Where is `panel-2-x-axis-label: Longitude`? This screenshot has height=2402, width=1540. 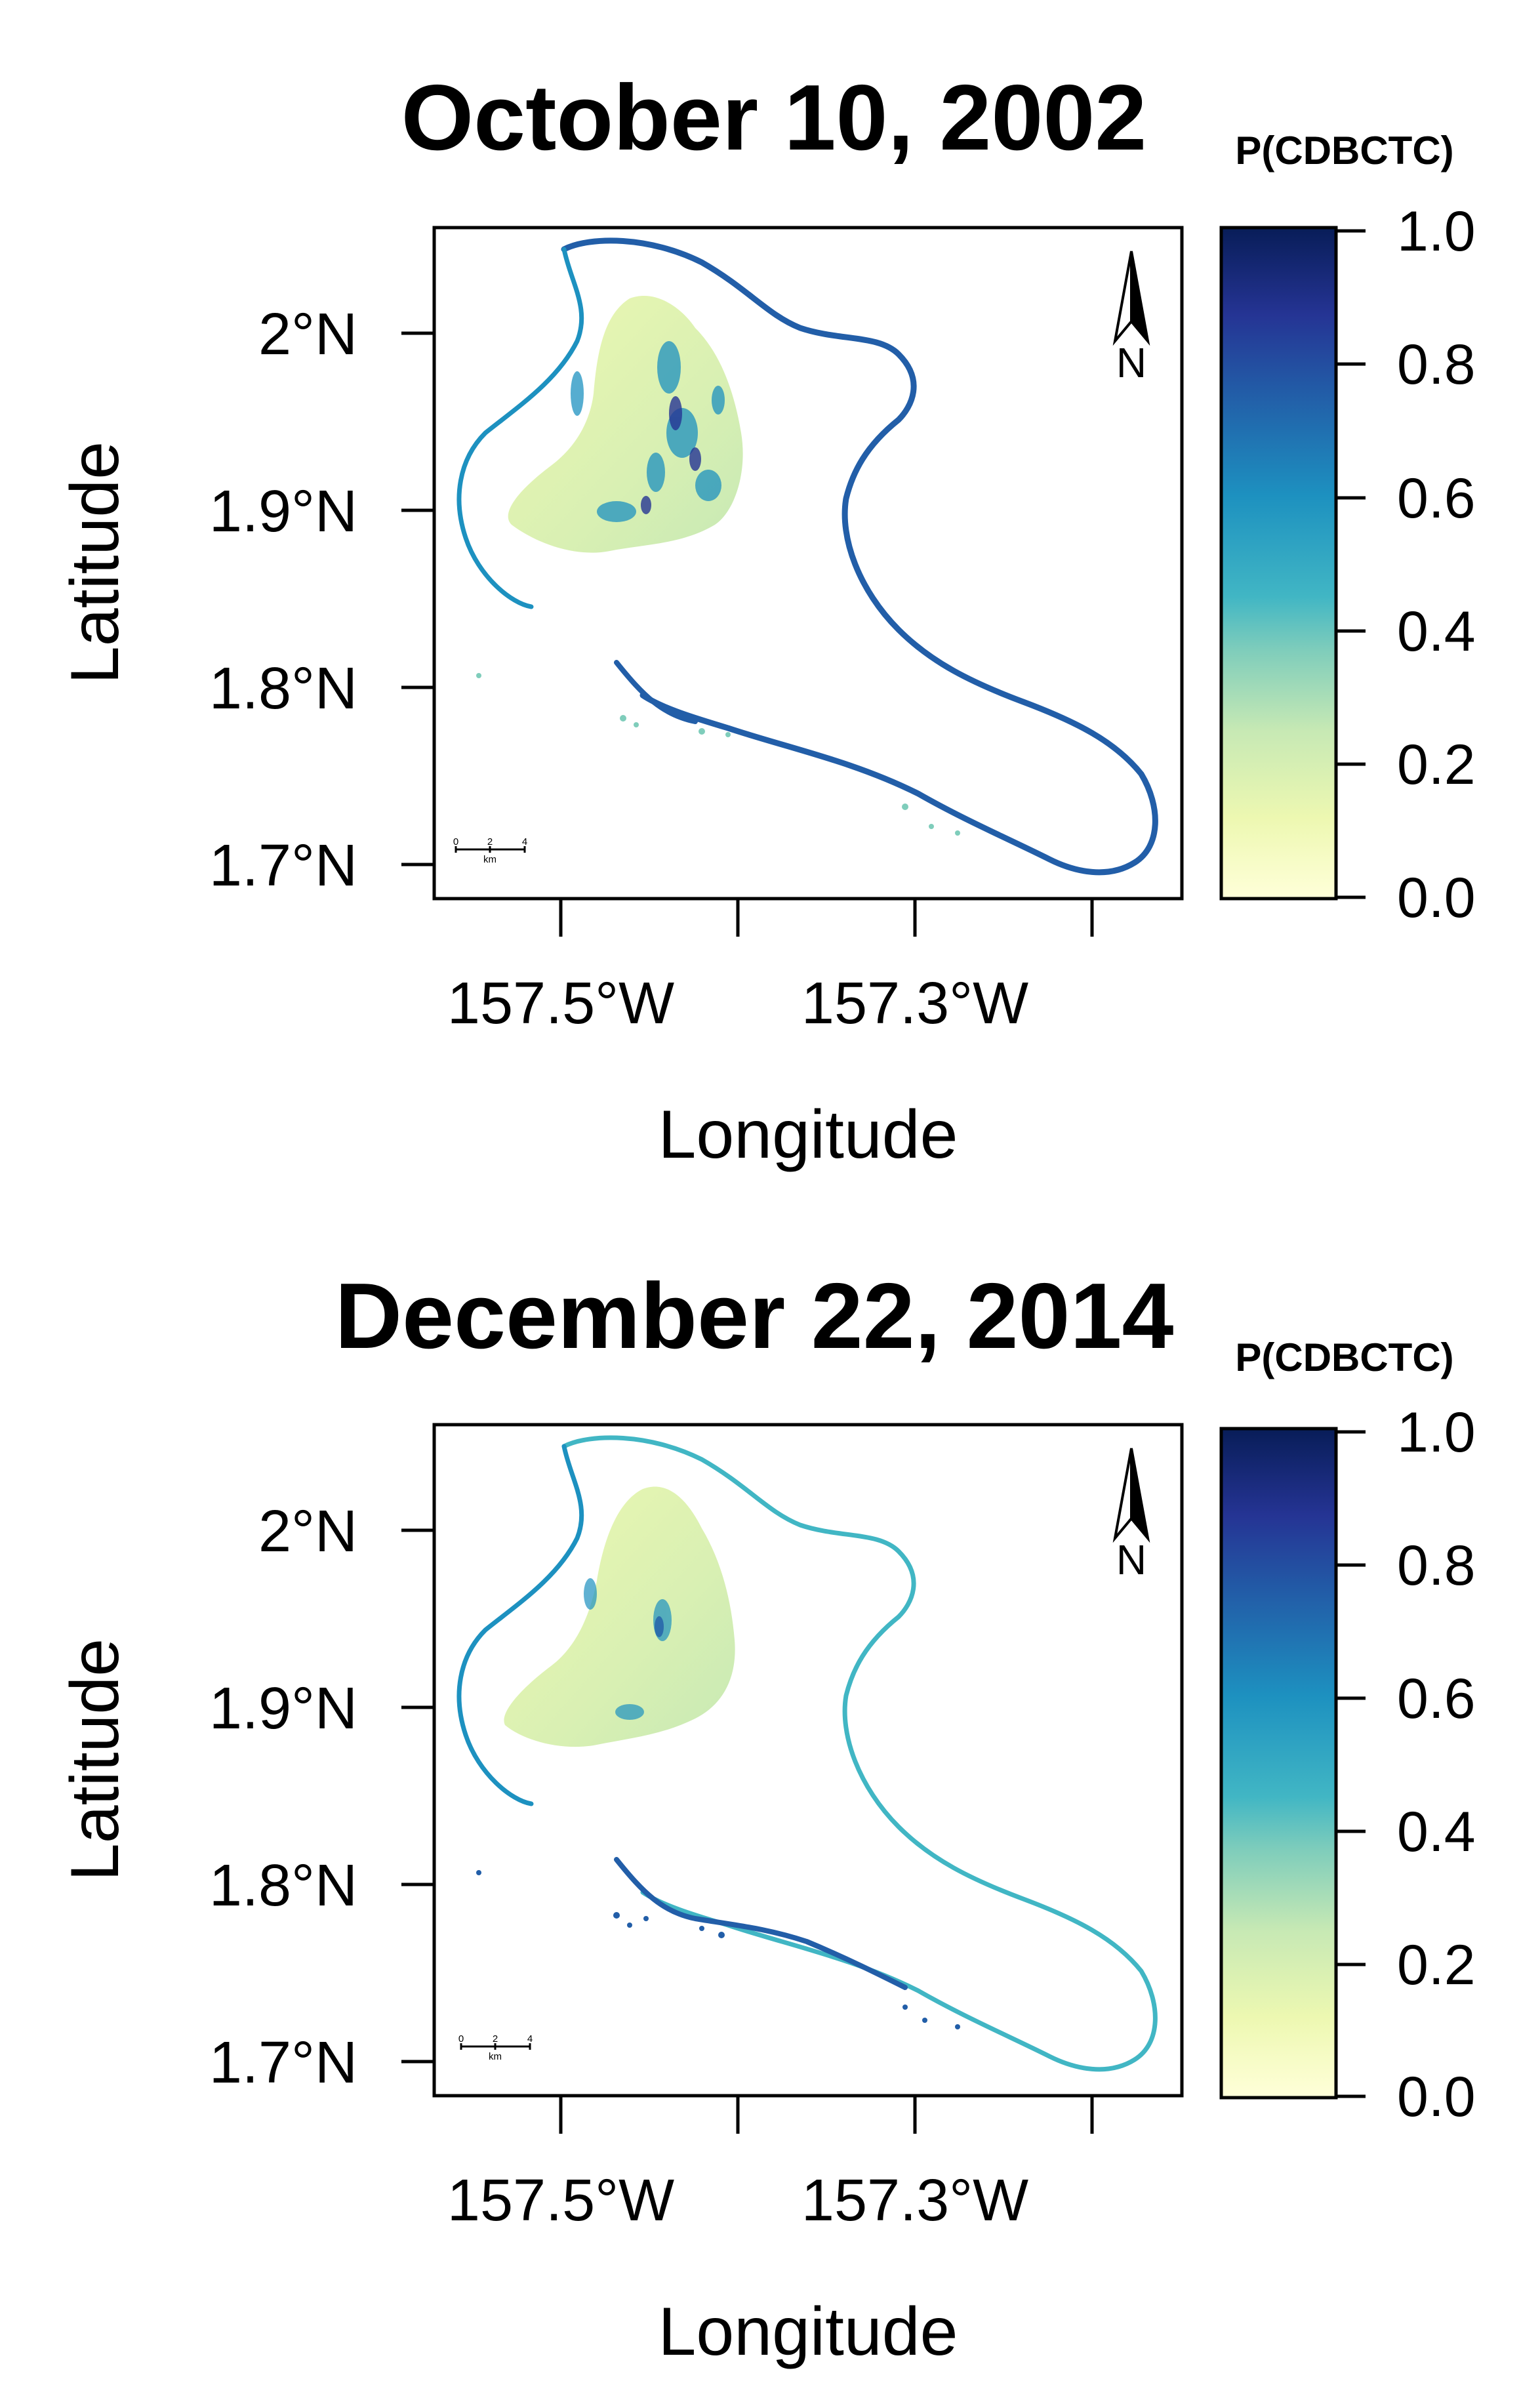 panel-2-x-axis-label: Longitude is located at coordinates (808, 2332).